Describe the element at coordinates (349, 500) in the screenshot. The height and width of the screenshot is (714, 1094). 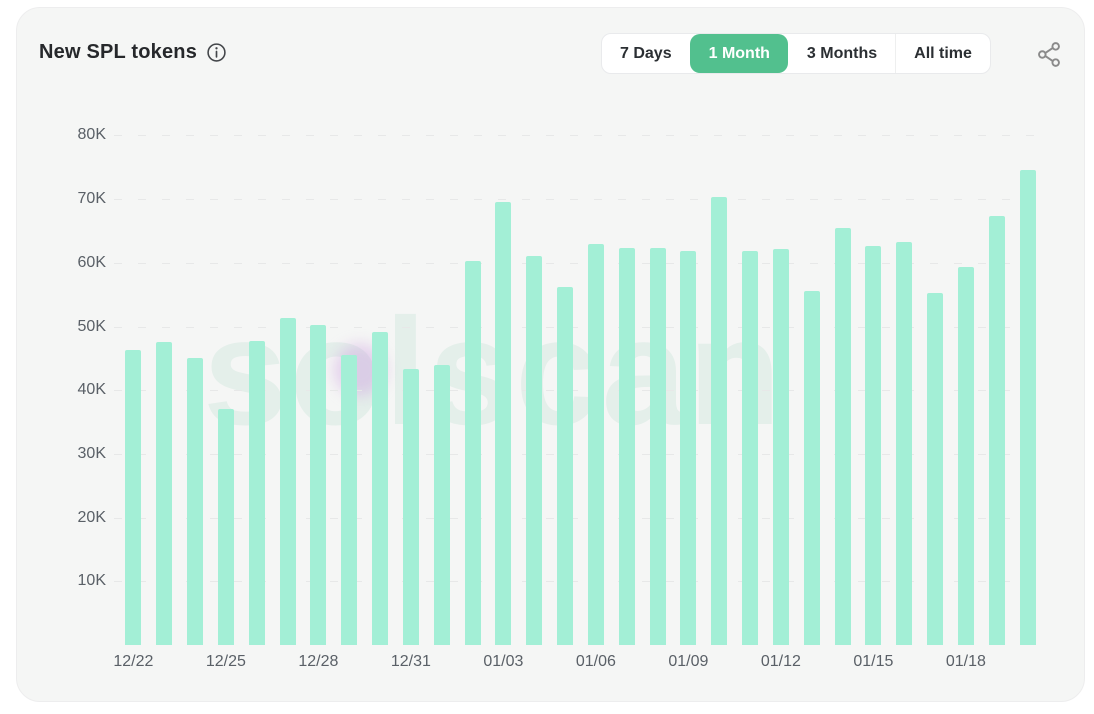
I see `bar-12/29` at that location.